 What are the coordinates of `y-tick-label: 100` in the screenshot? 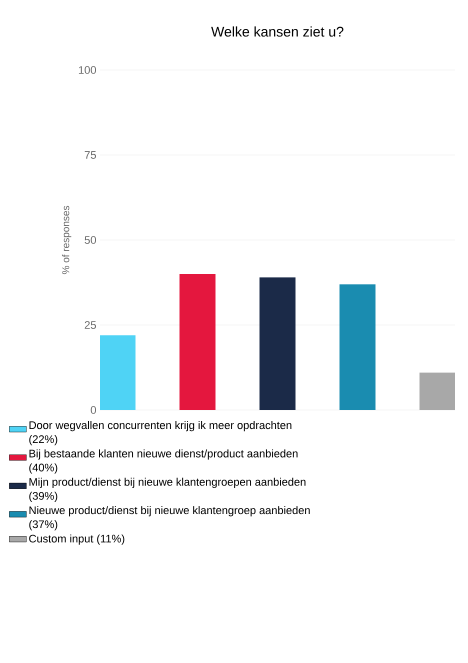 It's located at (87, 70).